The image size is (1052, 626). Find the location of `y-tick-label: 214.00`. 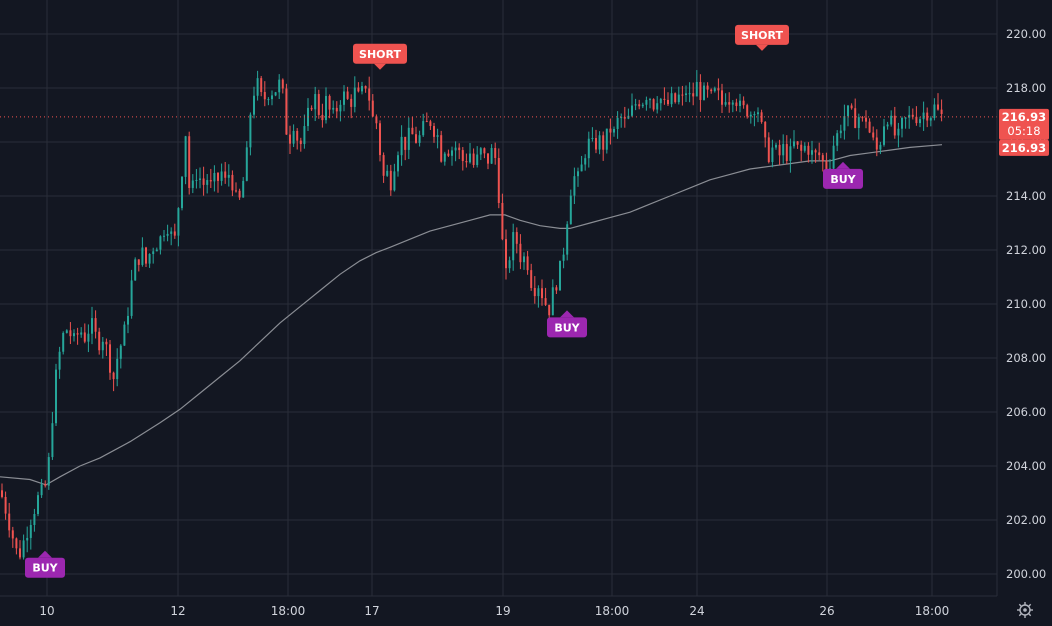

y-tick-label: 214.00 is located at coordinates (1026, 196).